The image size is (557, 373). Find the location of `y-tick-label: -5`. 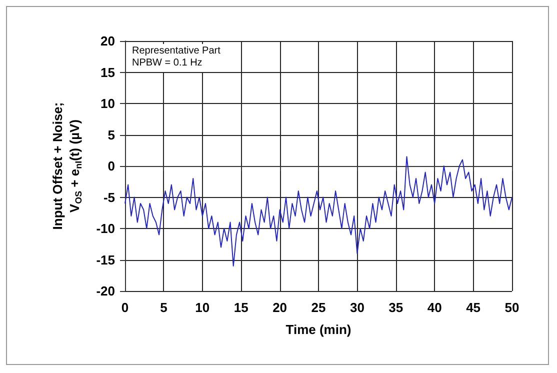

y-tick-label: -5 is located at coordinates (109, 197).